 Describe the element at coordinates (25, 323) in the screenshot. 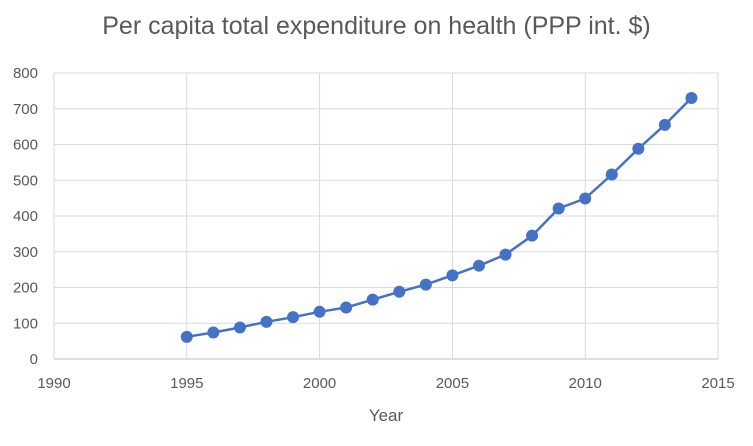

I see `y-tick-label: 100` at that location.